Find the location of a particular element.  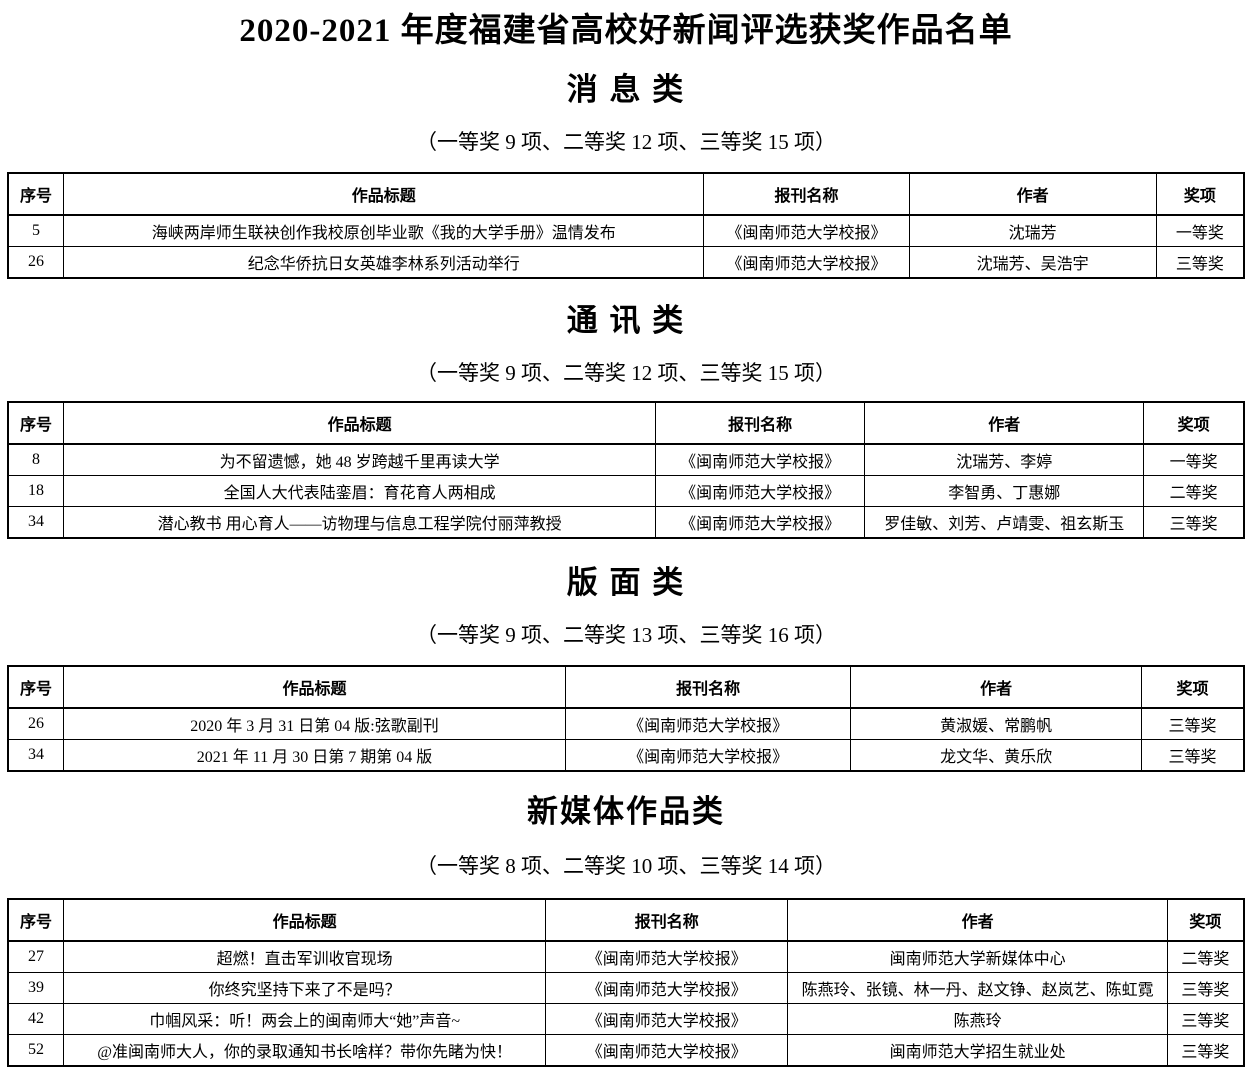

cell-authors: 李智勇、丁惠娜 is located at coordinates (1004, 491).